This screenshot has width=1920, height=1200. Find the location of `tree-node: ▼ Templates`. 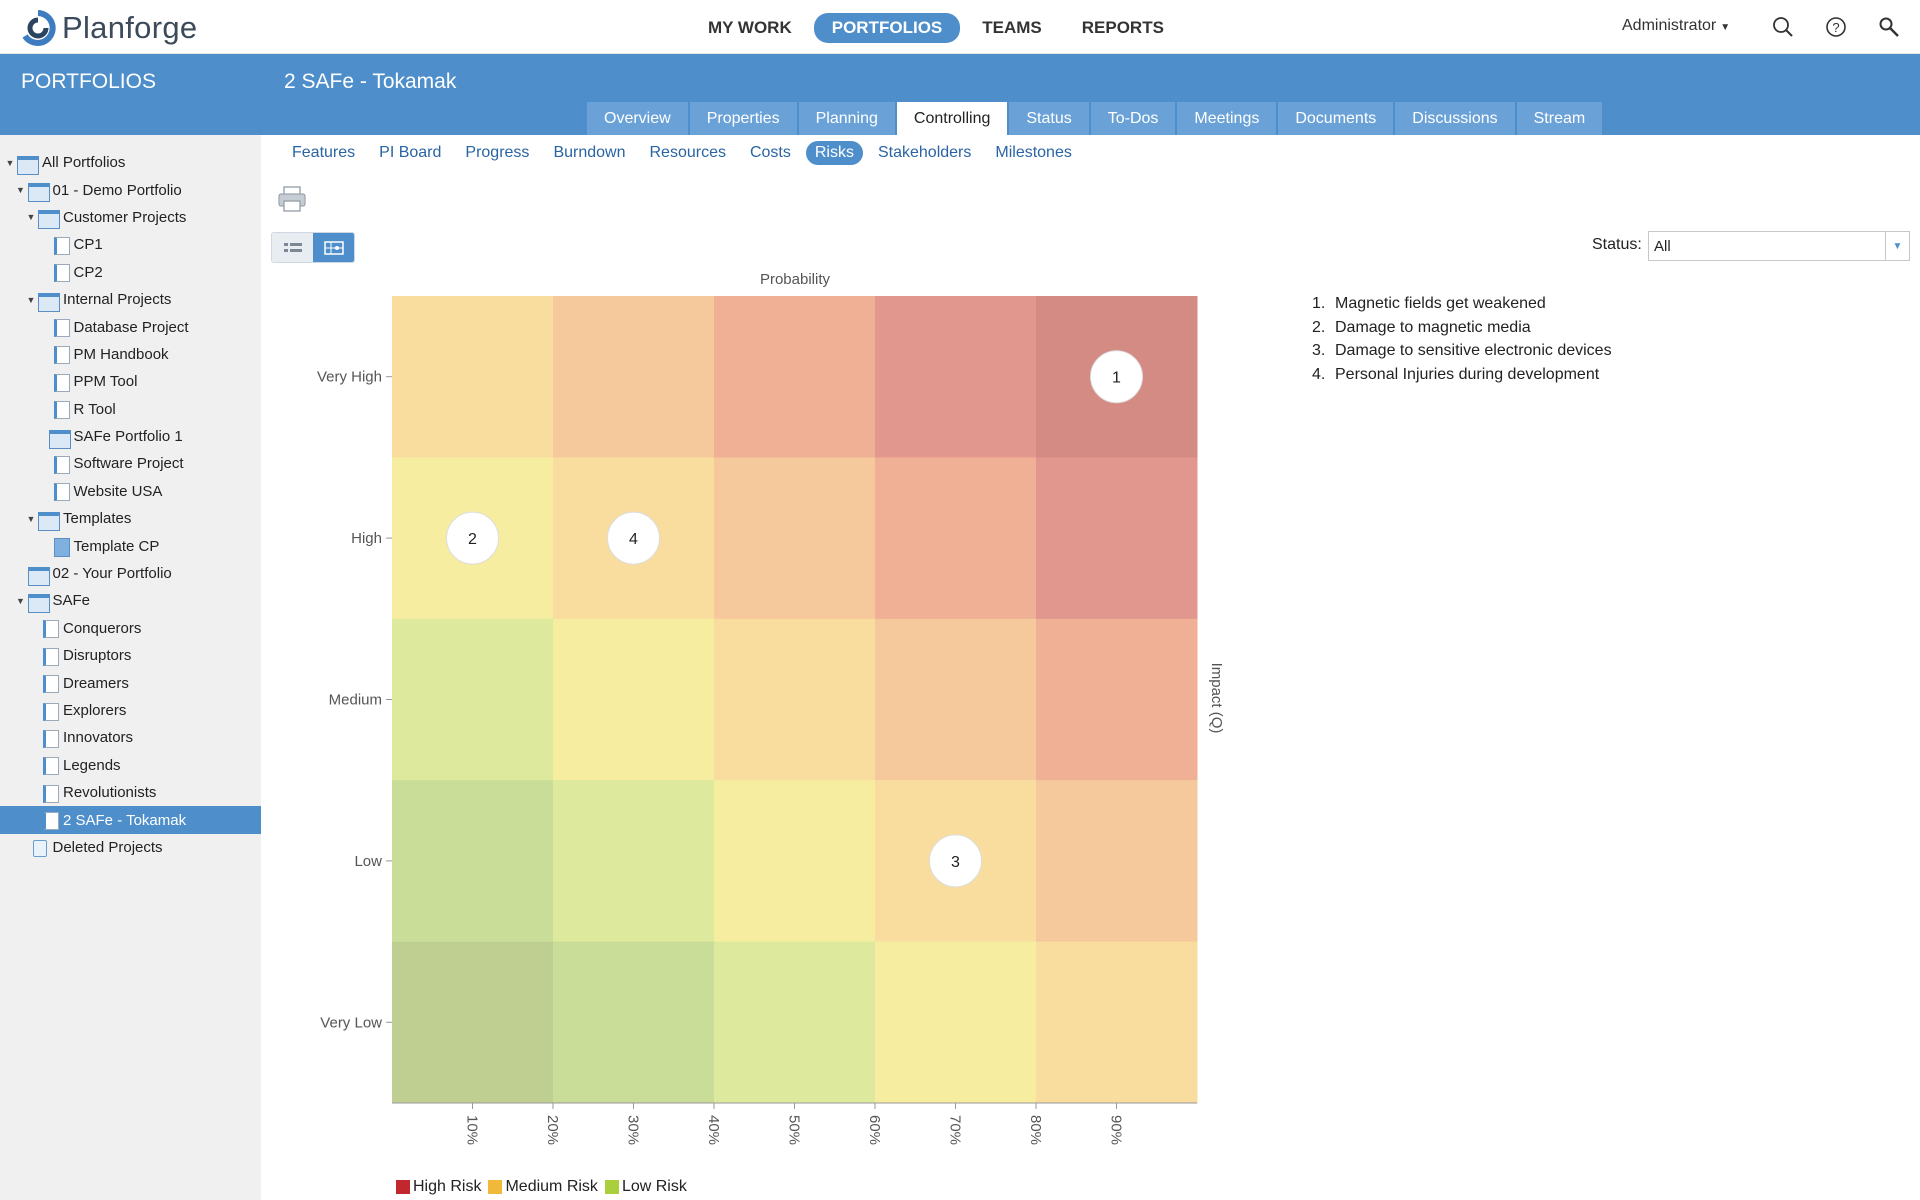

tree-node: ▼ Templates is located at coordinates (130, 518).